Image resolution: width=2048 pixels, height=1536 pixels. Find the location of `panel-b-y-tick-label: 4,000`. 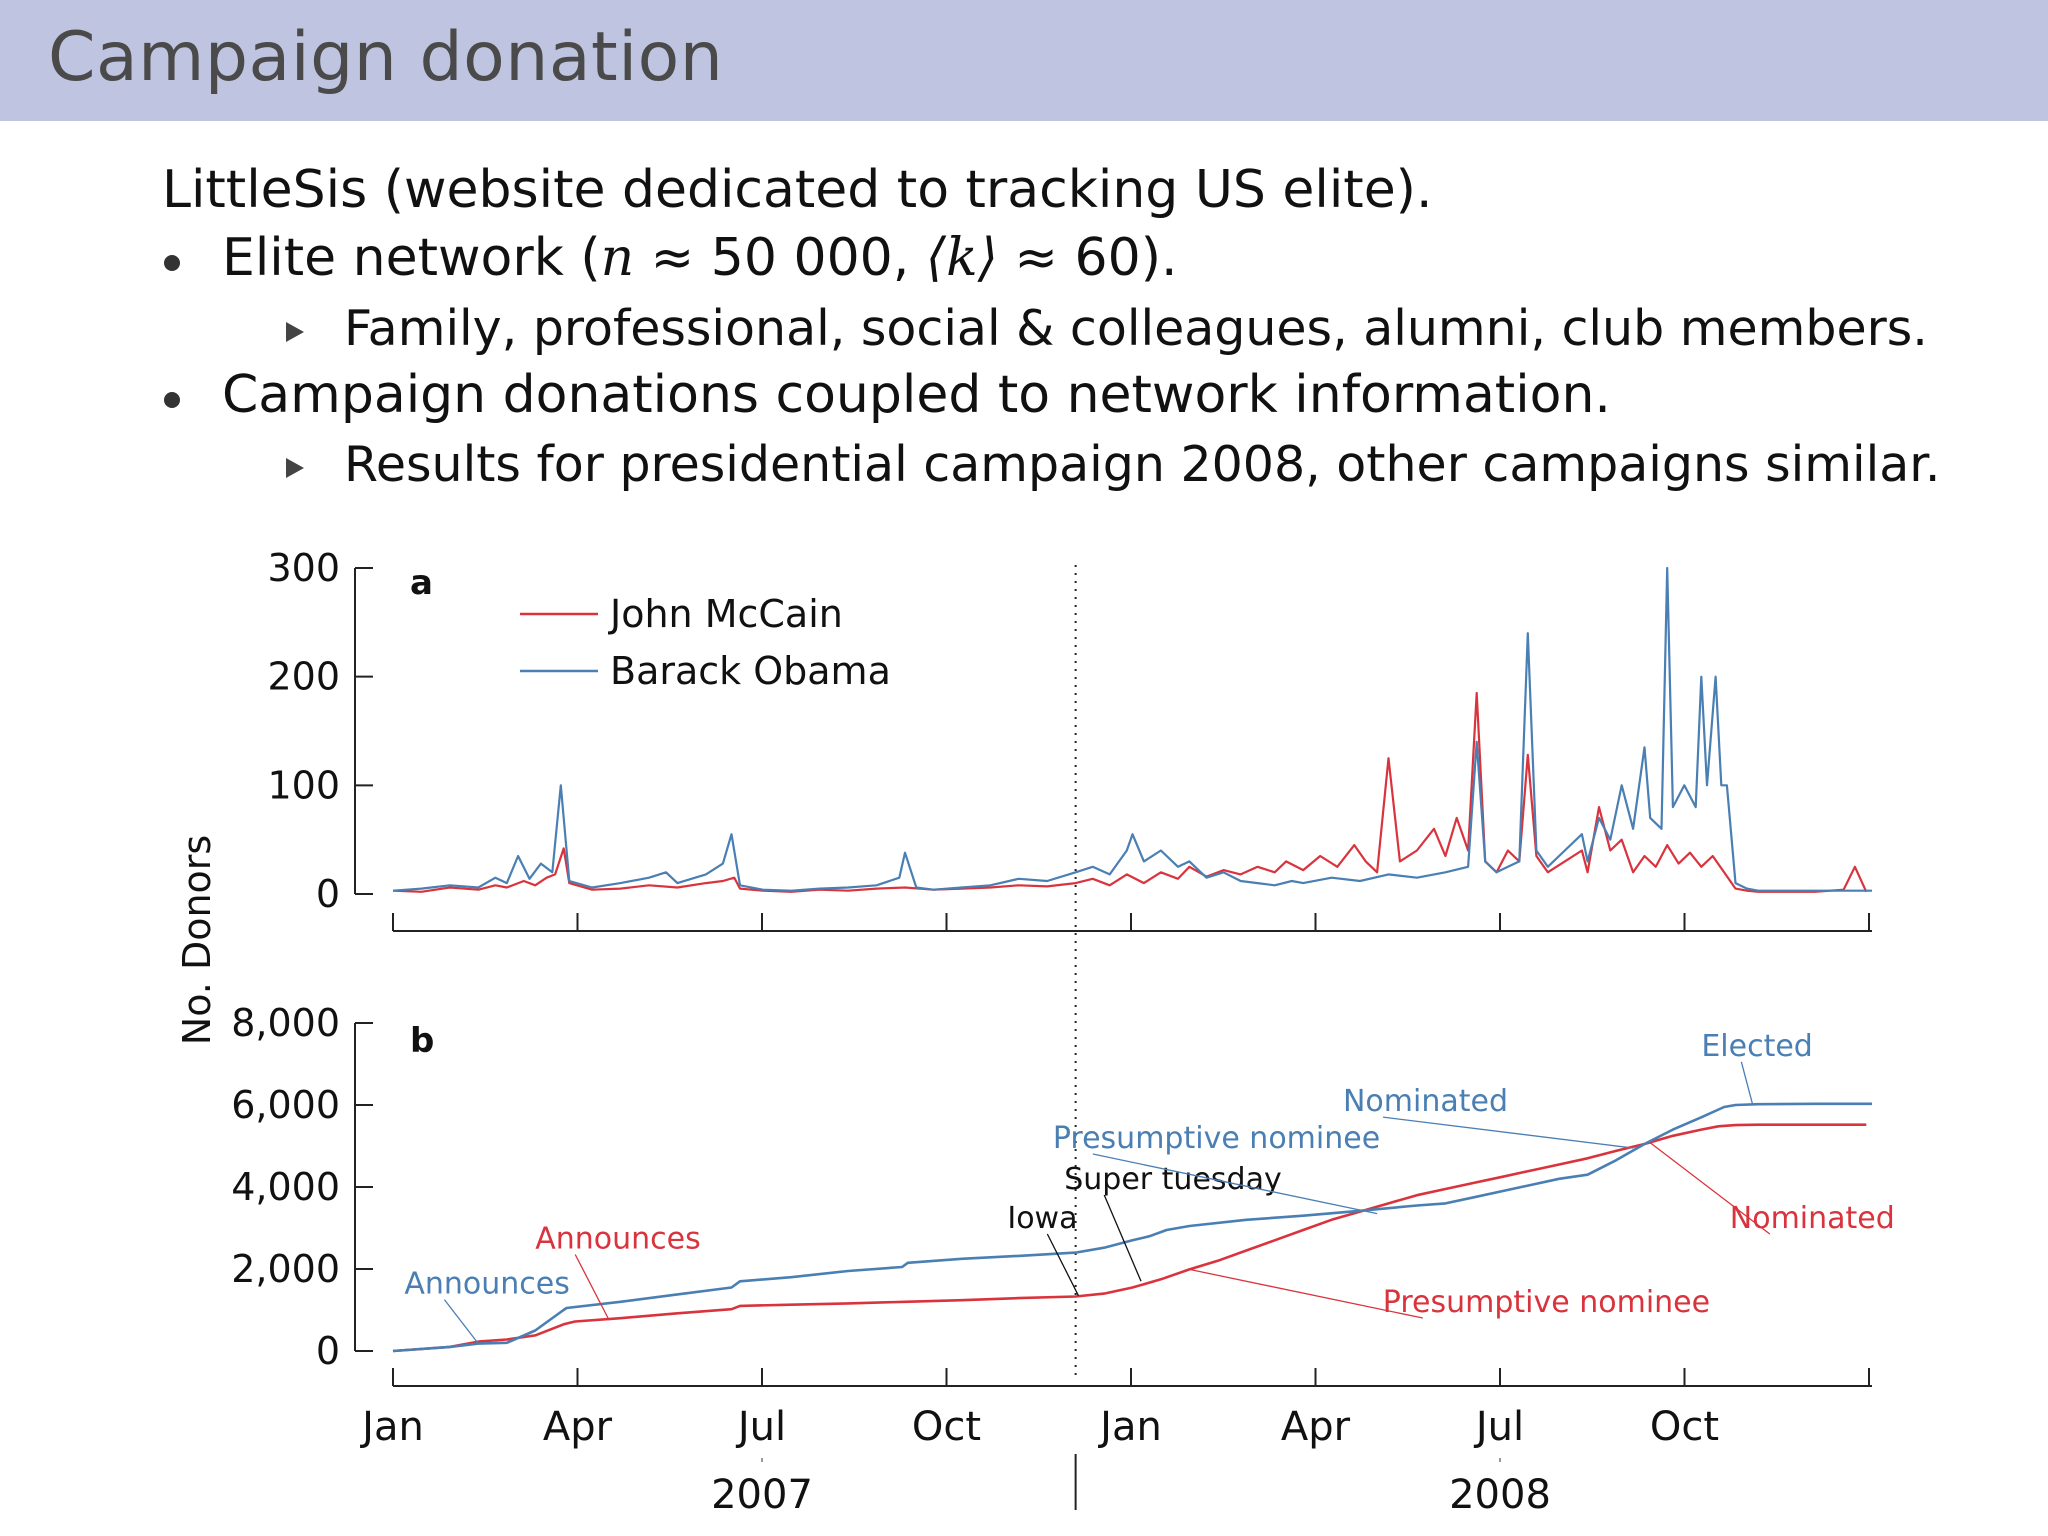

panel-b-y-tick-label: 4,000 is located at coordinates (285, 1187).